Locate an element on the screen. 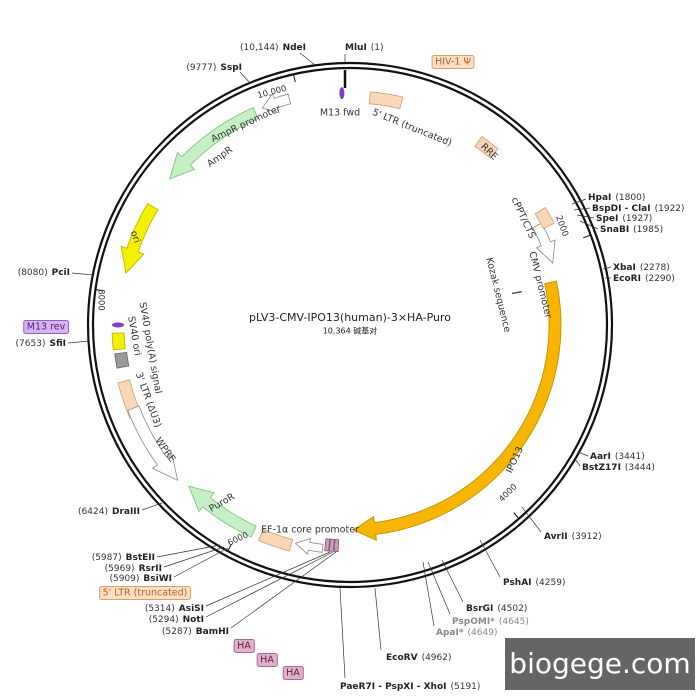  site-name: EcoRI is located at coordinates (627, 279).